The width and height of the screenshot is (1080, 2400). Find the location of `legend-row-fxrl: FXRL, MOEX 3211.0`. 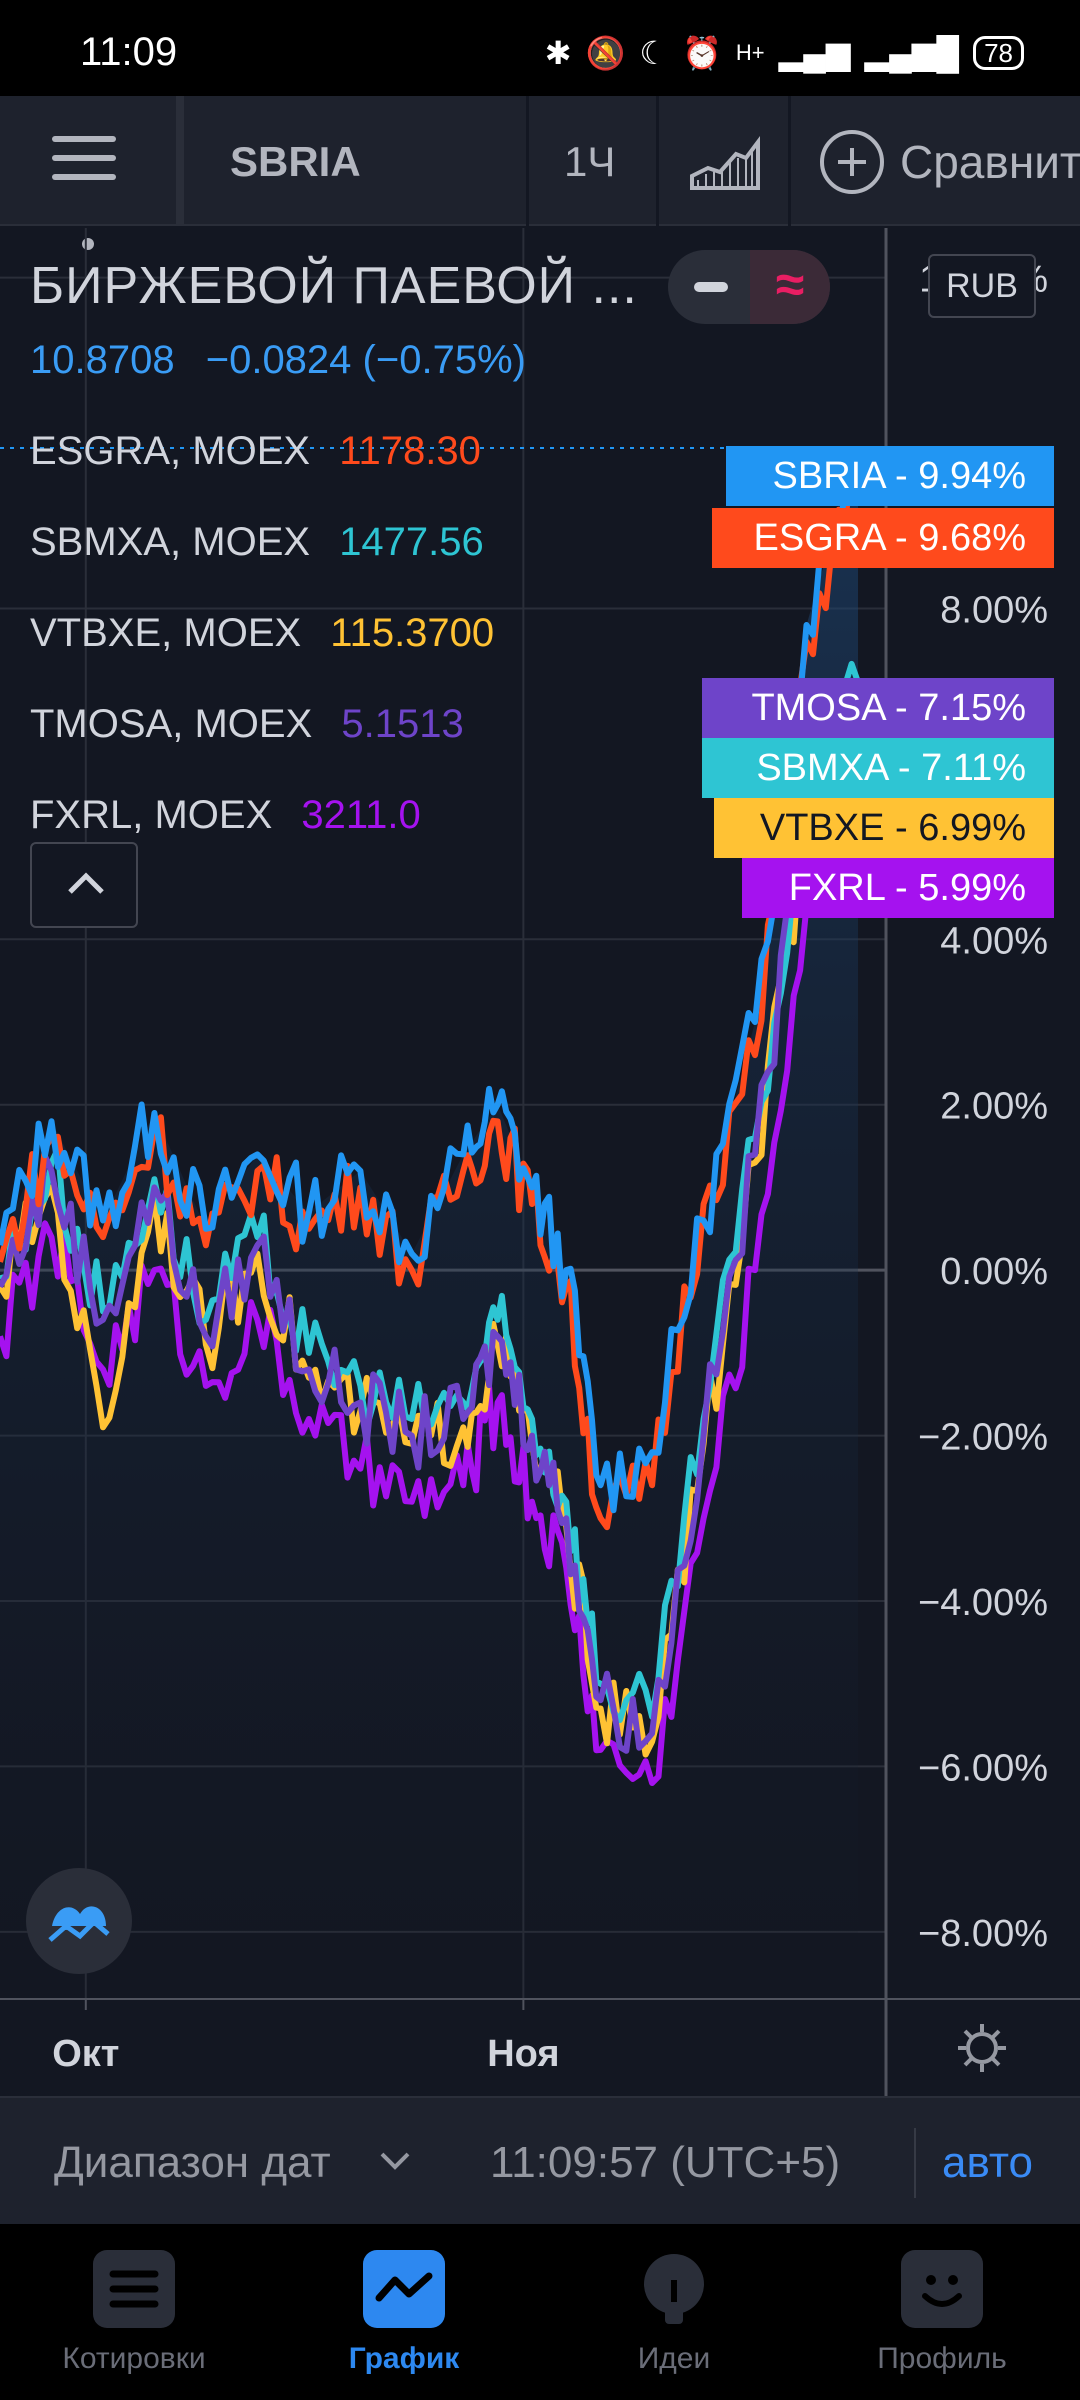

legend-row-fxrl: FXRL, MOEX 3211.0 is located at coordinates (334, 815).